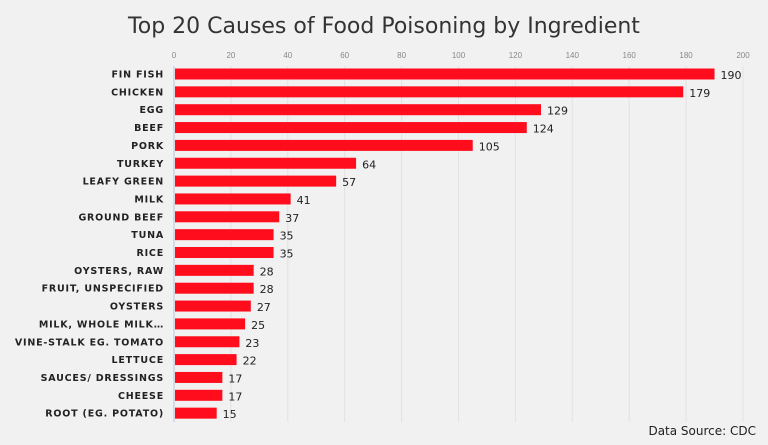 The image size is (768, 445). I want to click on x-tick-label: 160, so click(630, 55).